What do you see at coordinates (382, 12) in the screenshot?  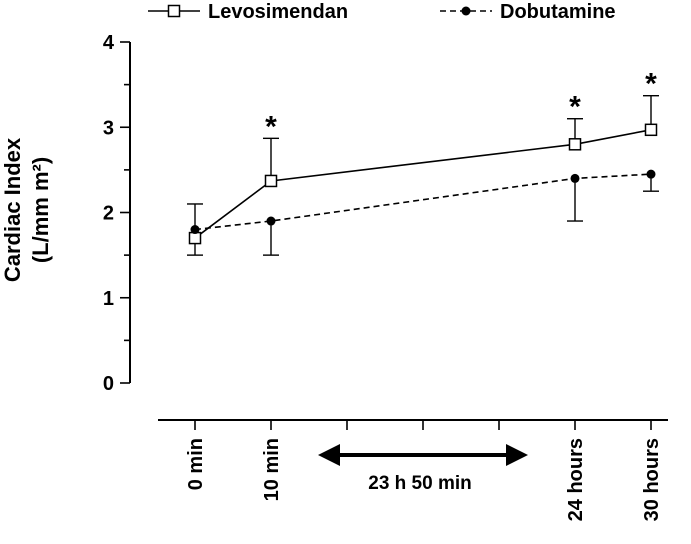 I see `legend: Levosimendan Dobutamine` at bounding box center [382, 12].